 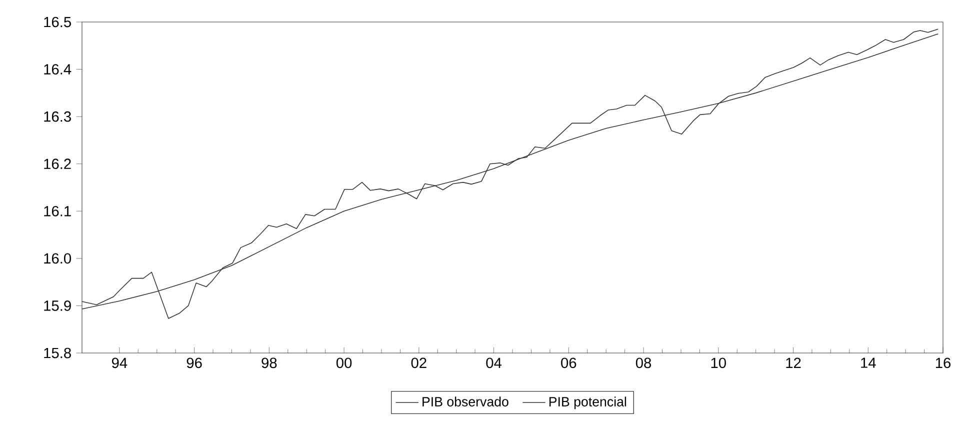 What do you see at coordinates (57, 353) in the screenshot?
I see `y-tick-label: 15.8` at bounding box center [57, 353].